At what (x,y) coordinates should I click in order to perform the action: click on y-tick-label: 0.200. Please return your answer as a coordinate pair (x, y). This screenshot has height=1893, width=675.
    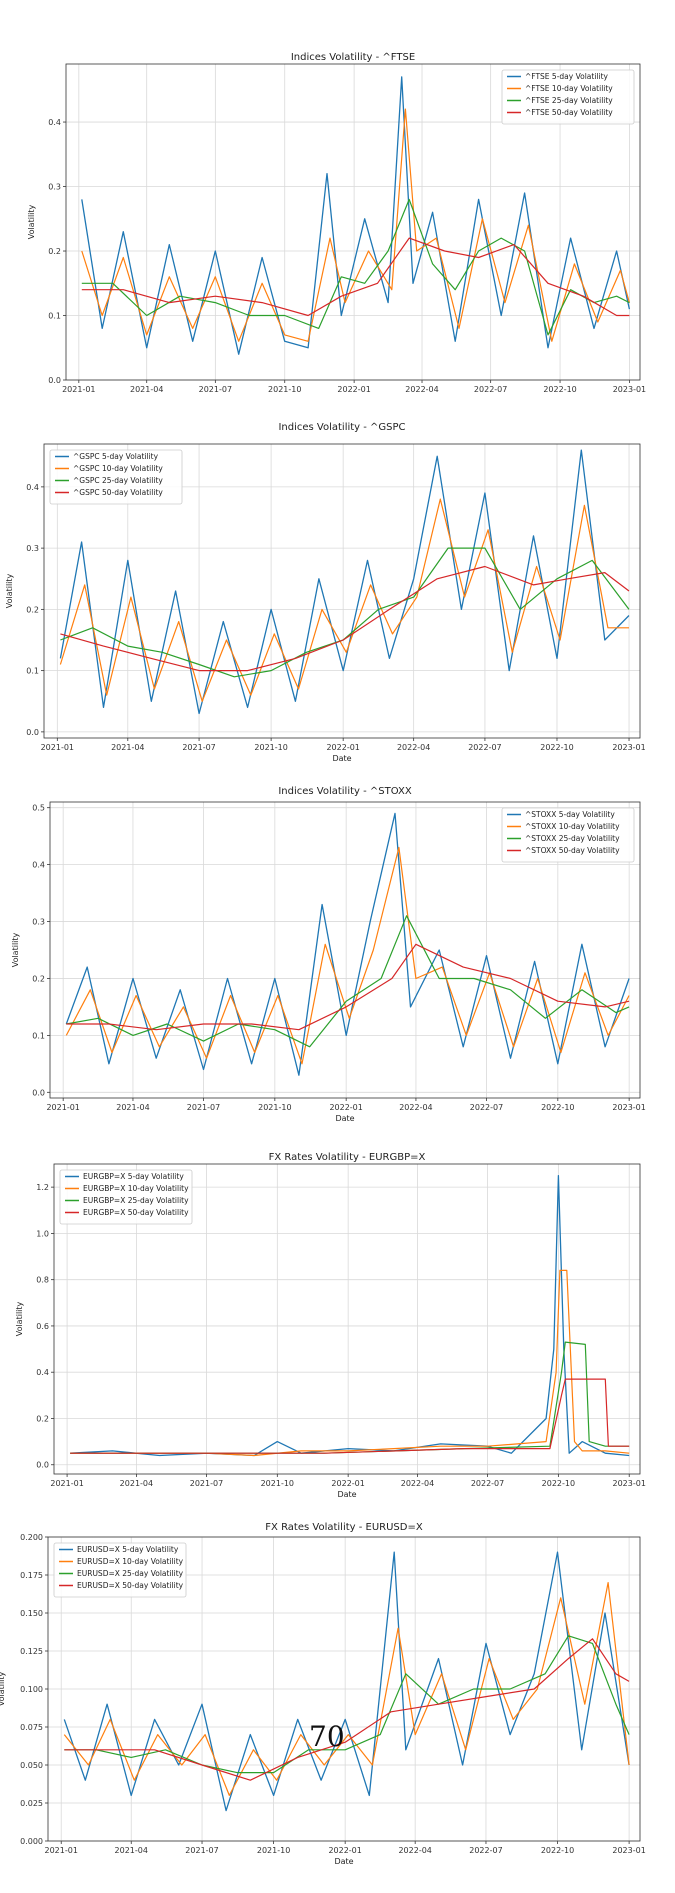
    Looking at the image, I should click on (31, 1537).